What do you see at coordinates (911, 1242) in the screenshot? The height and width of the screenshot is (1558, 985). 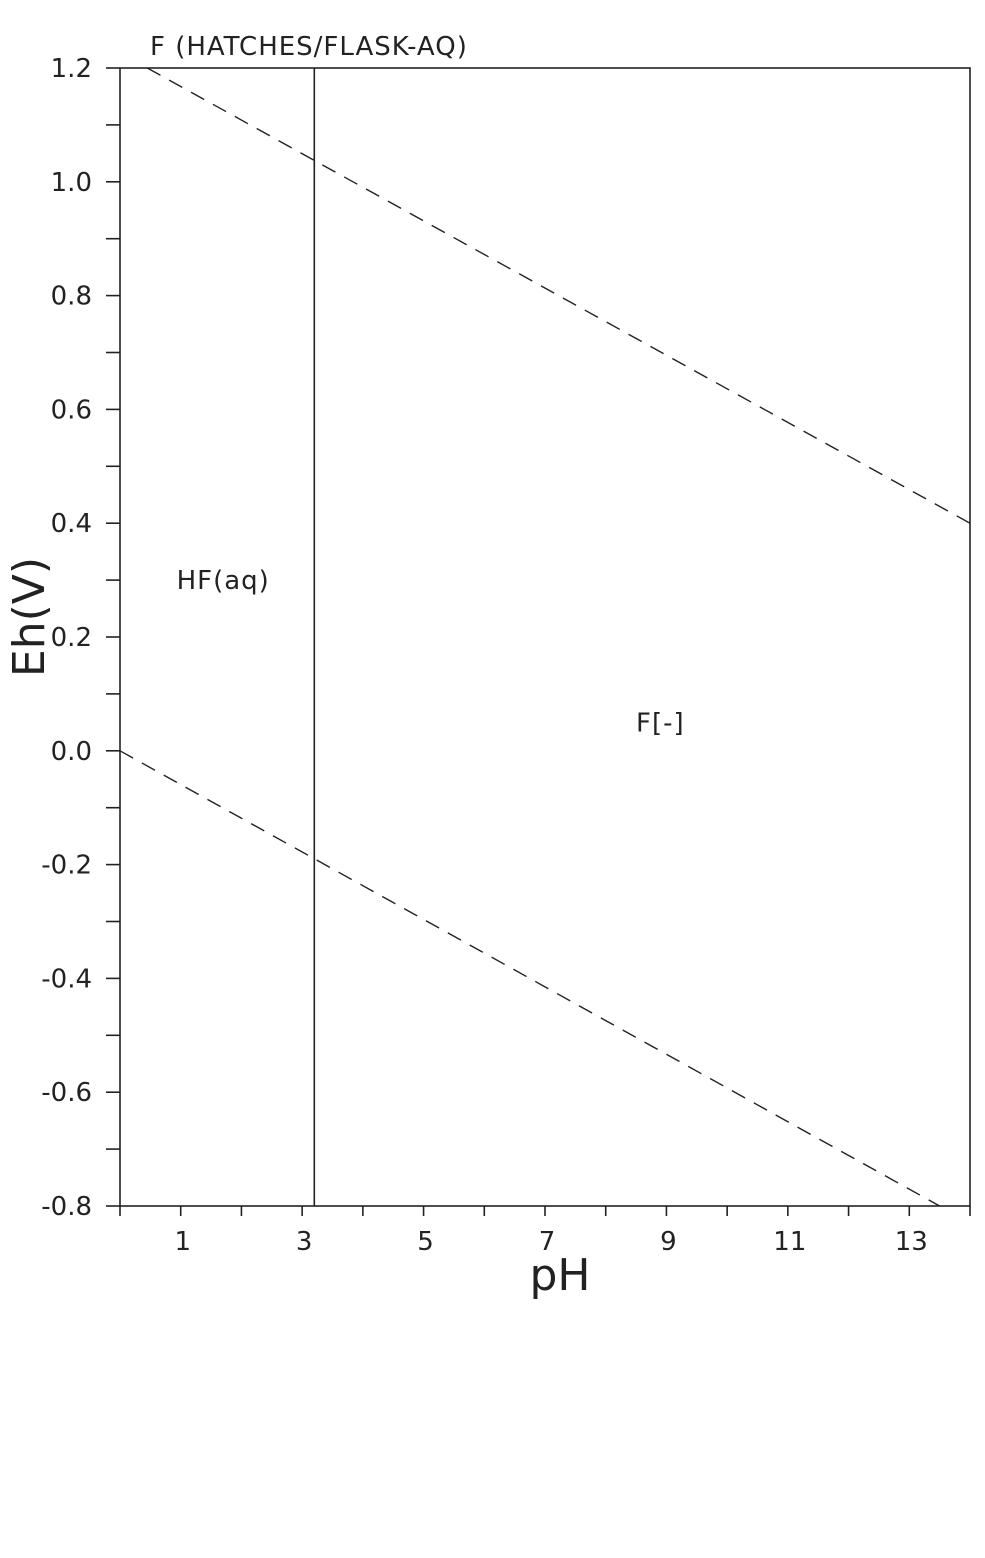 I see `x-tick-label: 13` at bounding box center [911, 1242].